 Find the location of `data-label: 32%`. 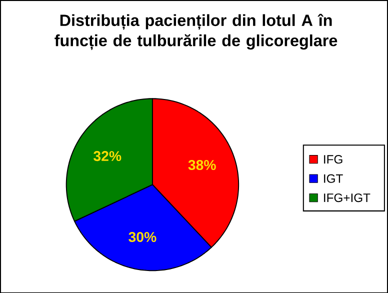

data-label: 32% is located at coordinates (108, 155).